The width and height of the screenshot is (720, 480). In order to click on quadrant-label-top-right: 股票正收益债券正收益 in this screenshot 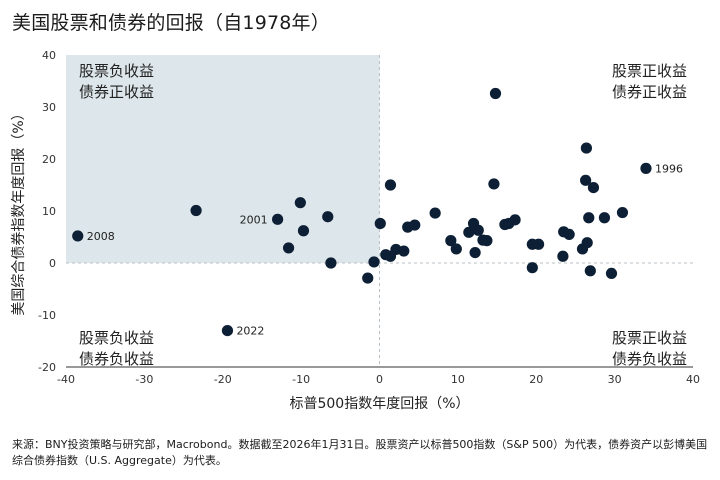, I will do `click(649, 81)`.